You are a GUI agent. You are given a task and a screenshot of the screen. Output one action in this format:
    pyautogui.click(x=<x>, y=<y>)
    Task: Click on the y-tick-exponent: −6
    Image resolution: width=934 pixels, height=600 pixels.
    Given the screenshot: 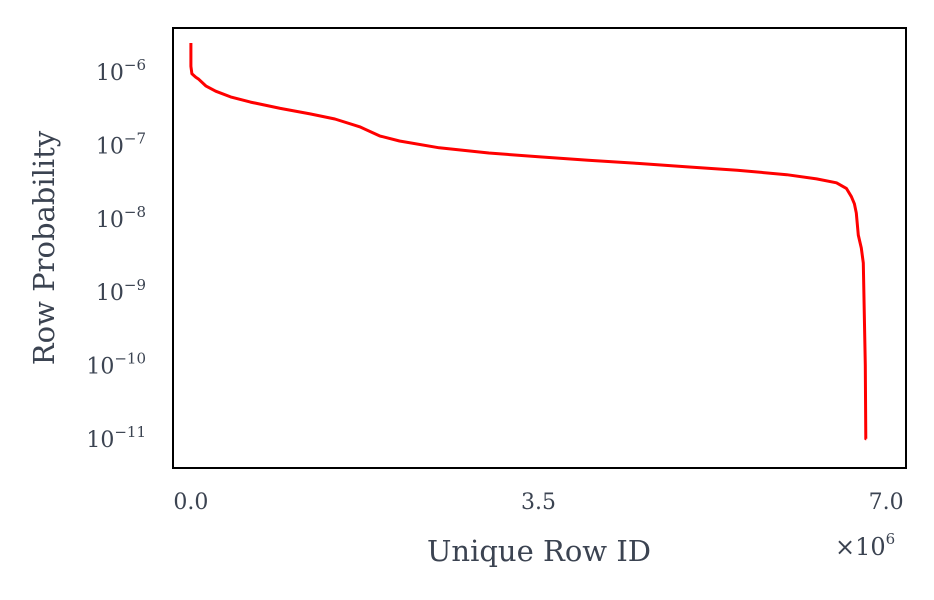 What is the action you would take?
    pyautogui.click(x=135, y=65)
    